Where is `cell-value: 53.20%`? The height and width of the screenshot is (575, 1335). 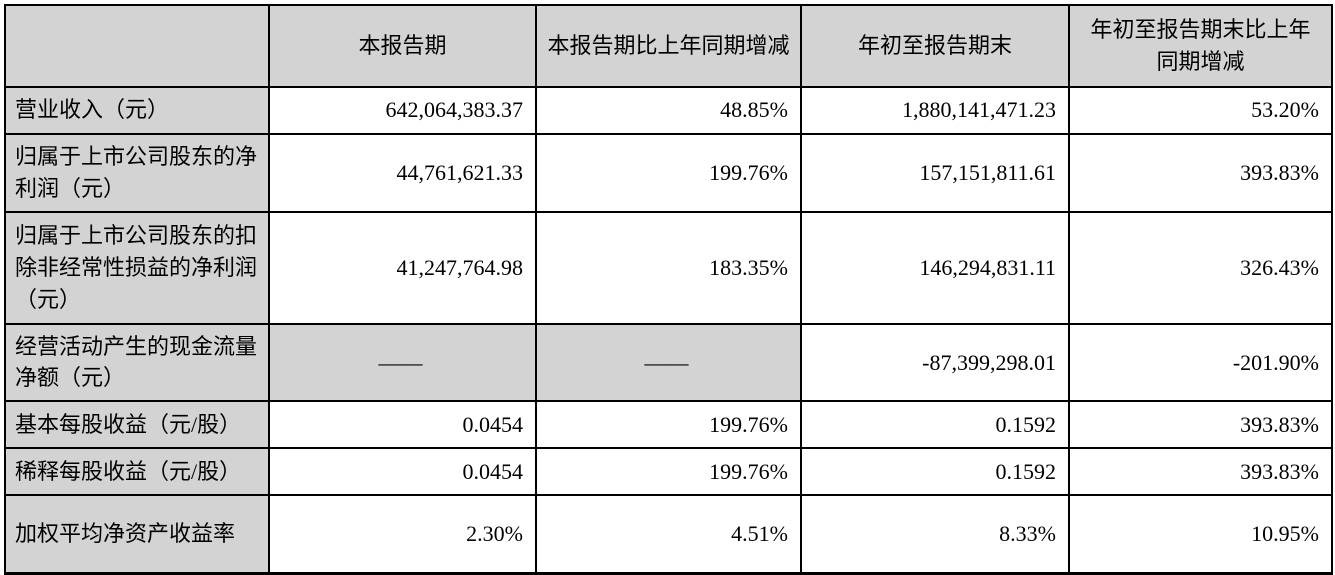
cell-value: 53.20% is located at coordinates (1200, 110).